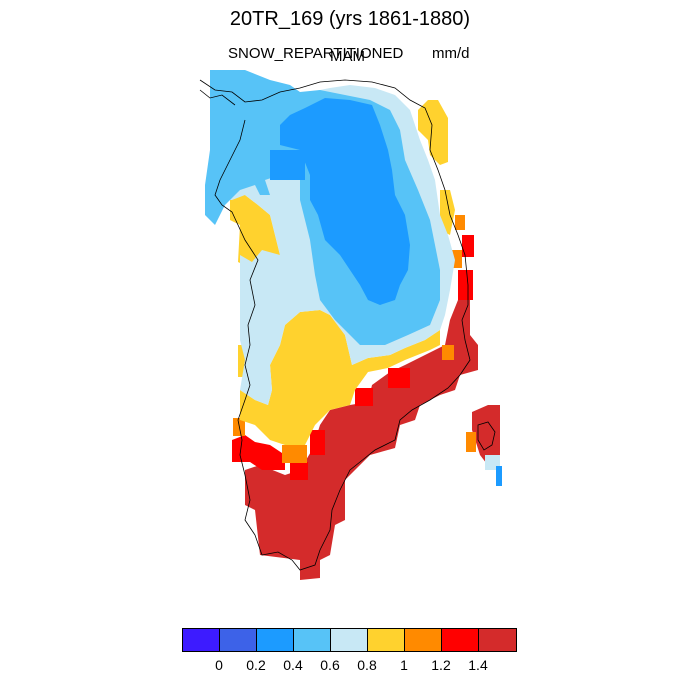 The width and height of the screenshot is (700, 700). I want to click on units-label: mm/d, so click(451, 53).